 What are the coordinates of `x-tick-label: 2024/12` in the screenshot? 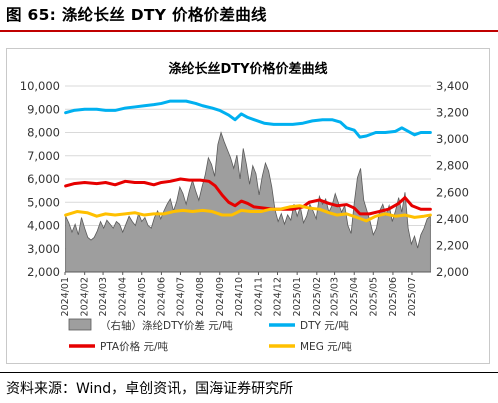 It's located at (277, 296).